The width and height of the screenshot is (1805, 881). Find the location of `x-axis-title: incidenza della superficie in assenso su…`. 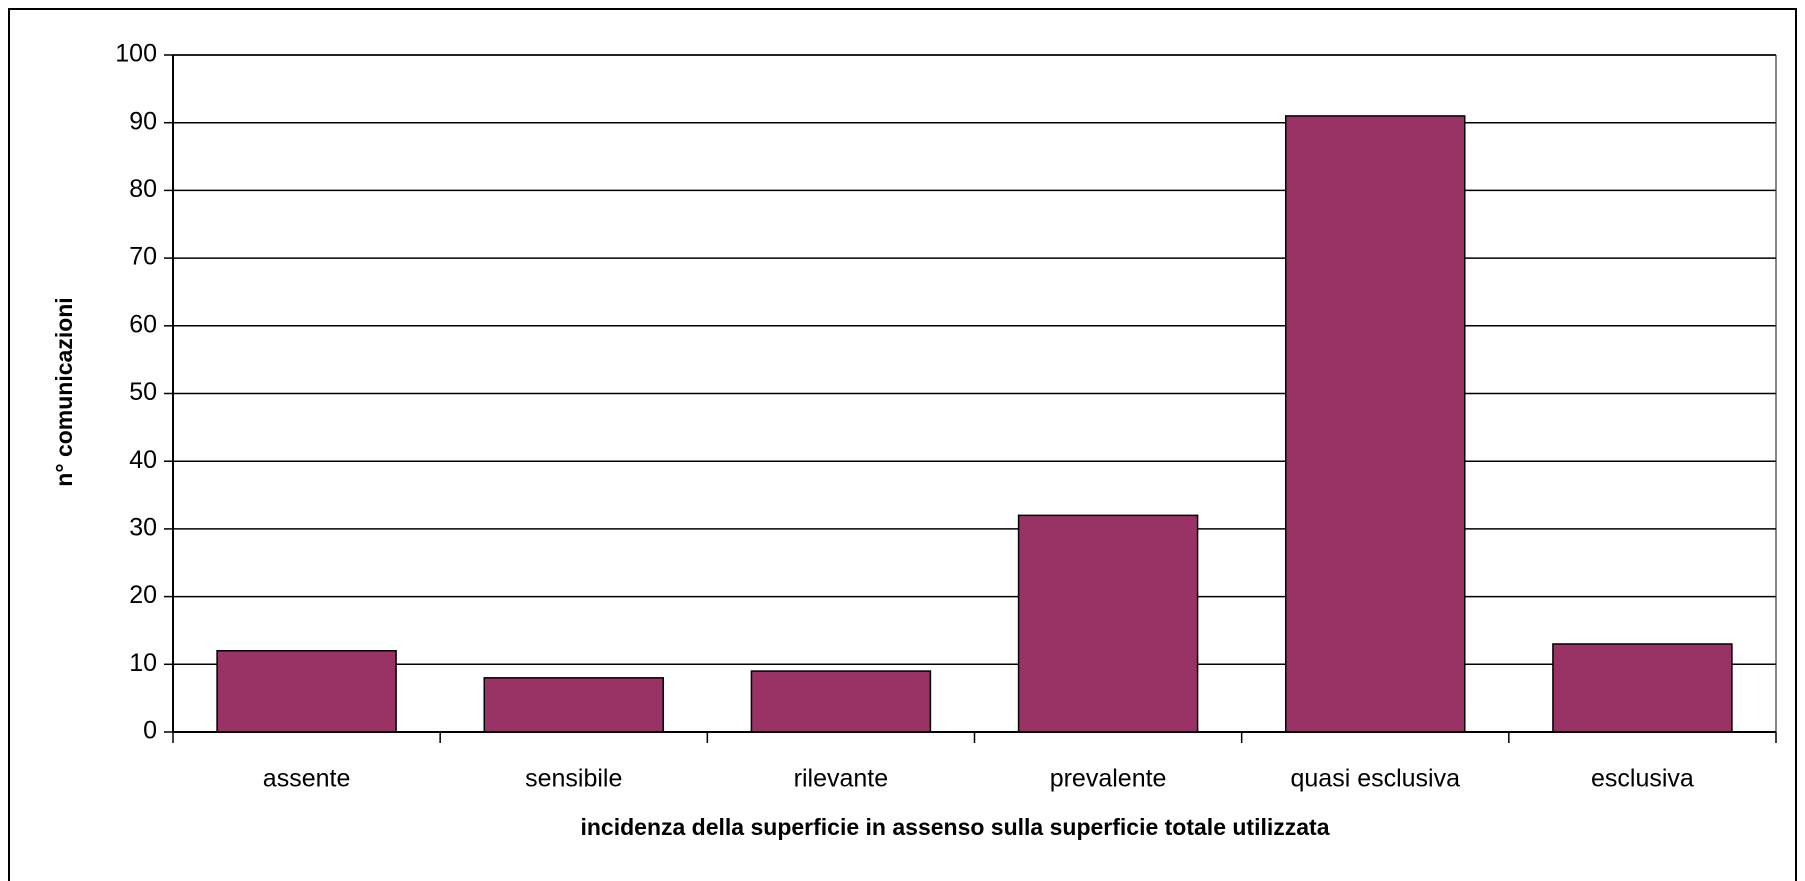

x-axis-title: incidenza della superficie in assenso su… is located at coordinates (954, 827).